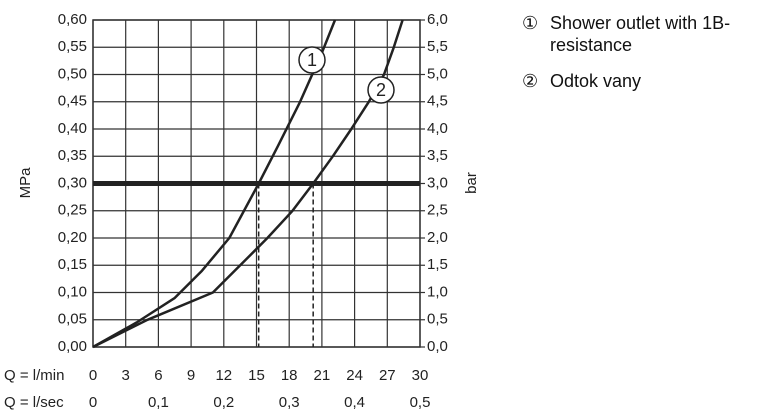 This screenshot has width=780, height=420. Describe the element at coordinates (72, 73) in the screenshot. I see `y-tick-label: 0,50` at that location.